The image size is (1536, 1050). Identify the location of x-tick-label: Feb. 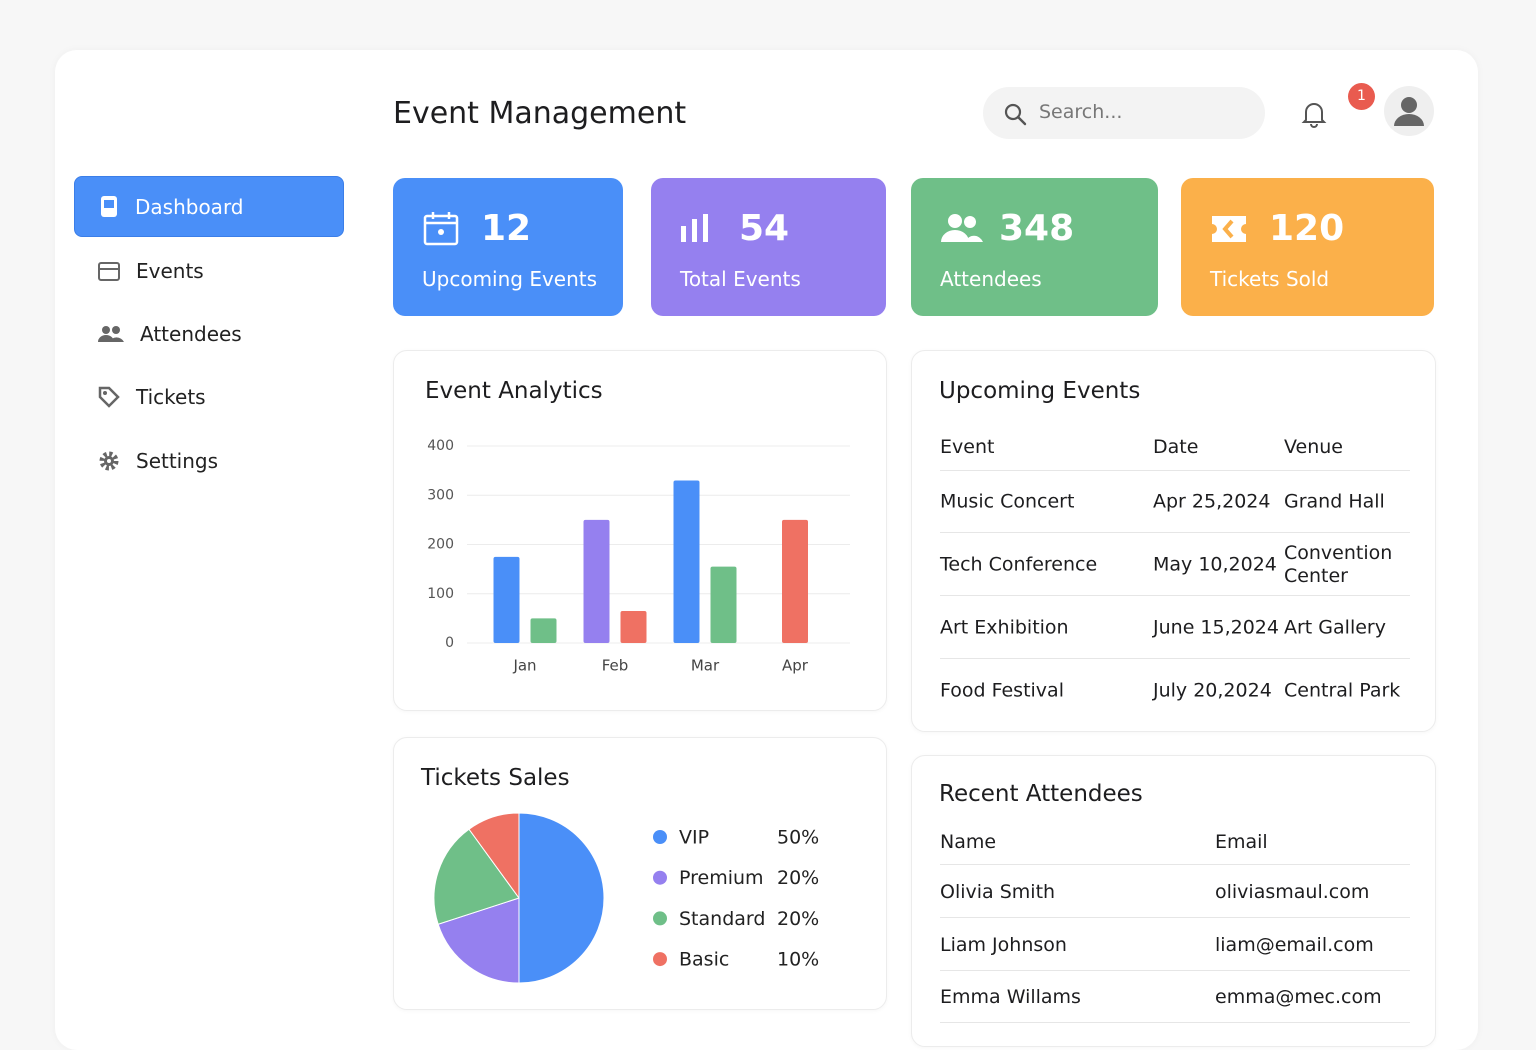
(615, 666).